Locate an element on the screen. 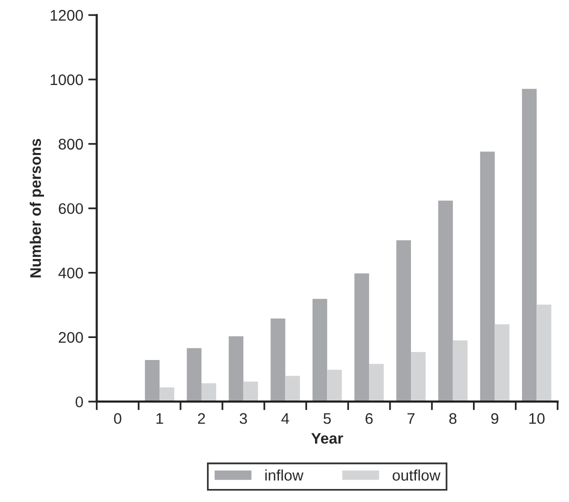 Image resolution: width=569 pixels, height=502 pixels. x-tick-label: 3 is located at coordinates (243, 418).